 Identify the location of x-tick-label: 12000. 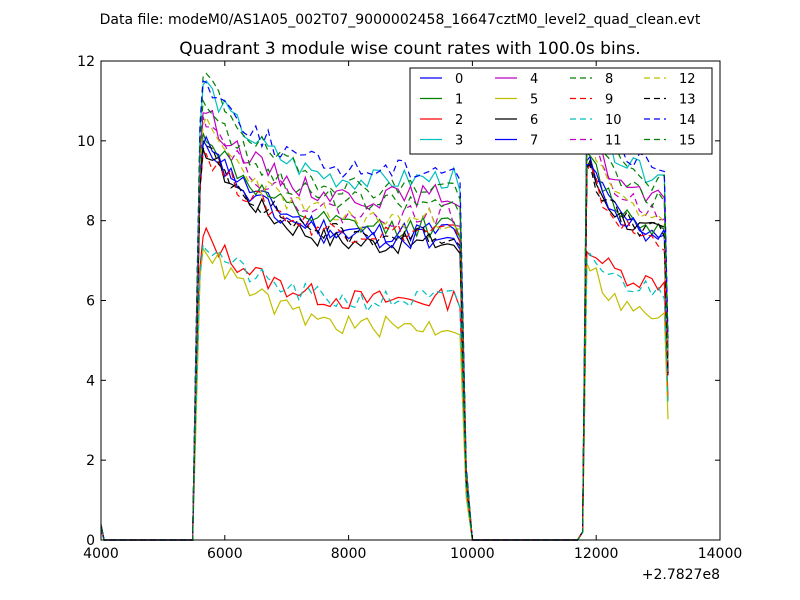
(596, 554).